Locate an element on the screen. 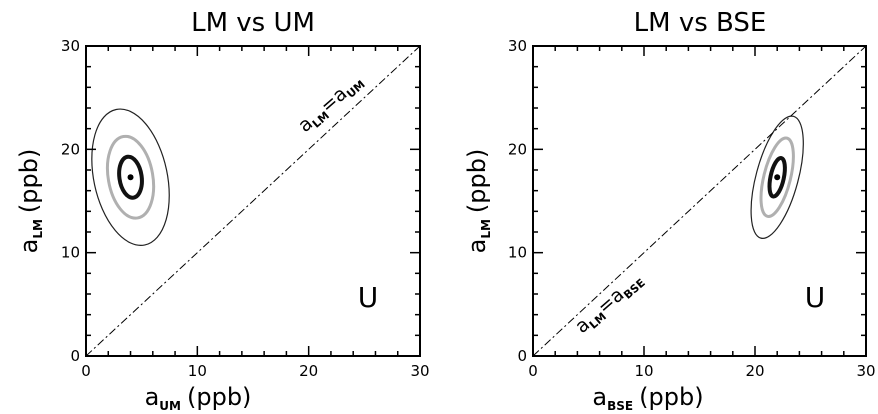 The image size is (878, 414). x-label-sub: UM is located at coordinates (170, 406).